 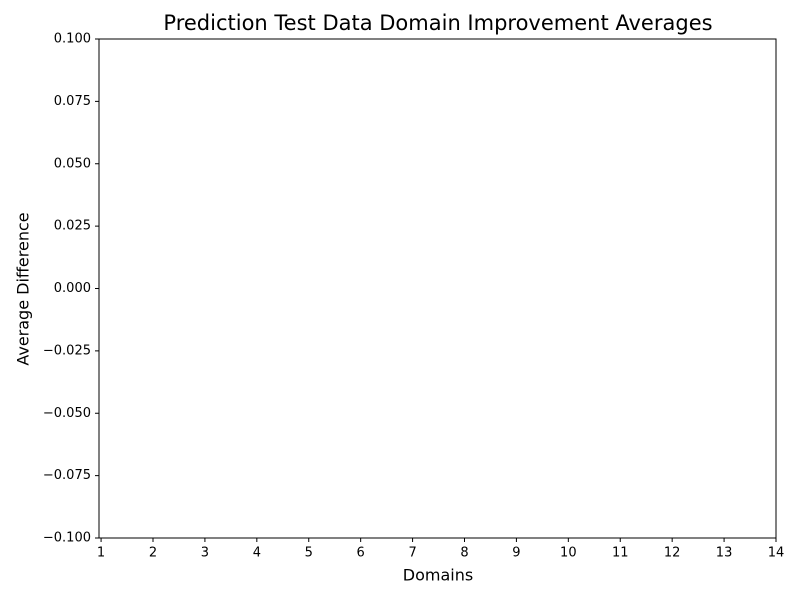 I want to click on x-tick-label: 2, so click(x=153, y=553).